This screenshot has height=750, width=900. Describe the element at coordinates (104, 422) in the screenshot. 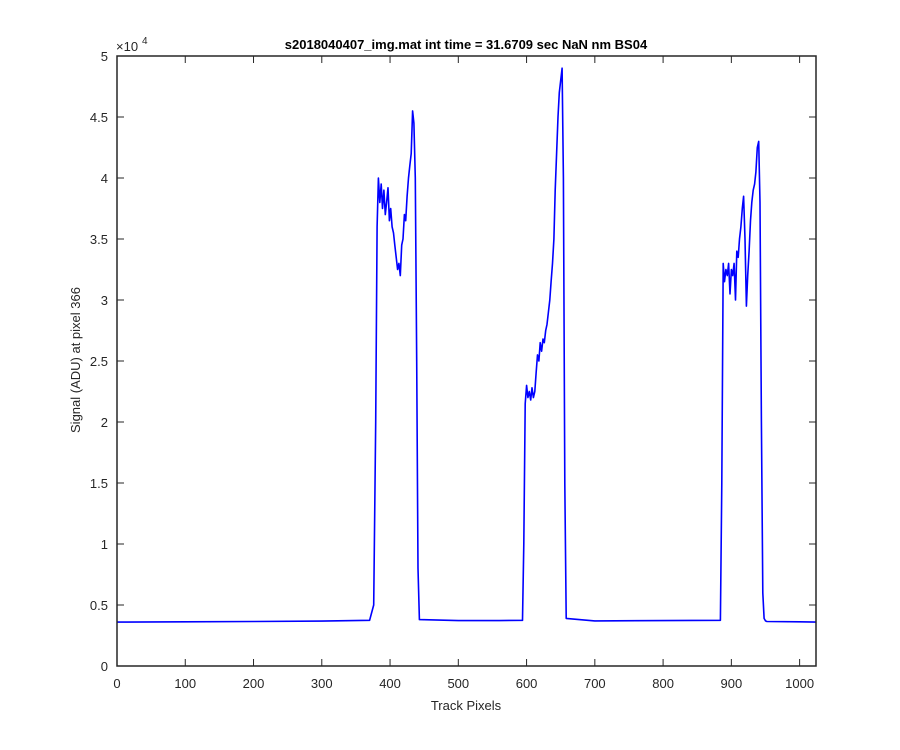

I see `y-tick-label: 2` at that location.